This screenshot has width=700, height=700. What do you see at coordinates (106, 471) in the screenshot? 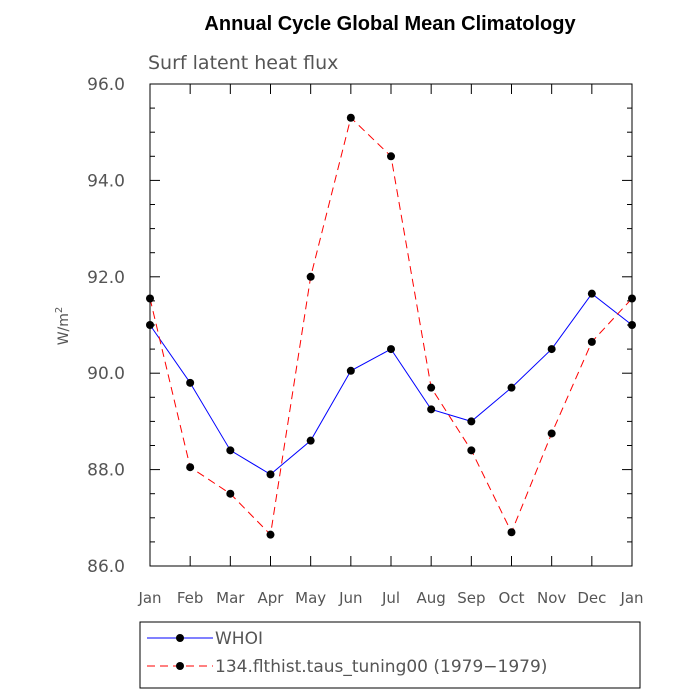
I see `y-tick-label: 88.0` at bounding box center [106, 471].